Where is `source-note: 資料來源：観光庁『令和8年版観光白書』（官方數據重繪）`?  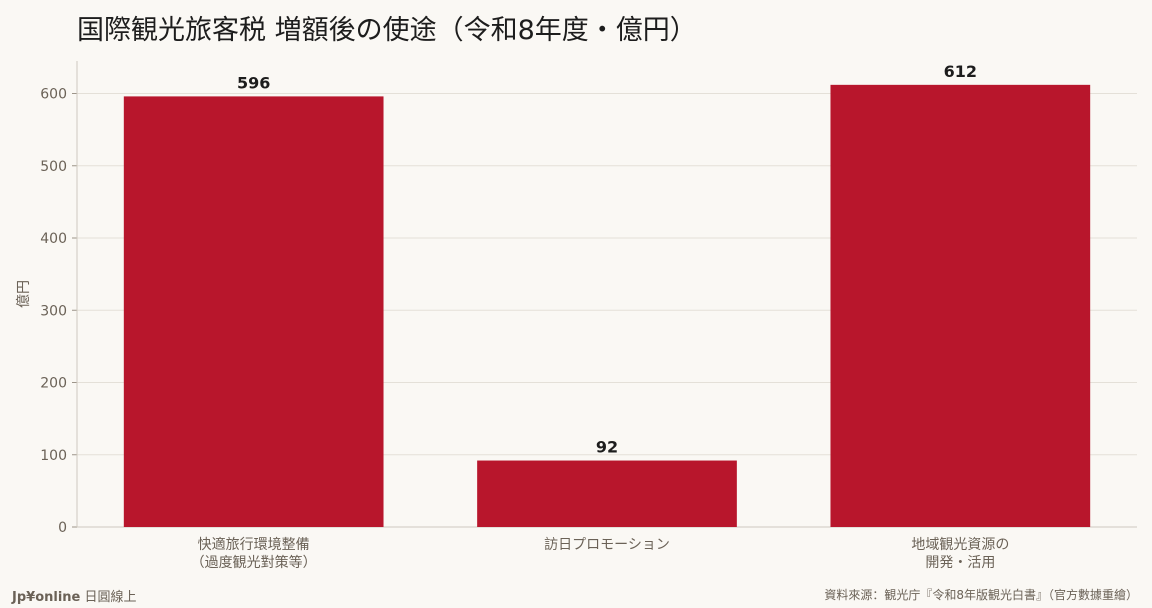 source-note: 資料來源：観光庁『令和8年版観光白書』（官方數據重繪） is located at coordinates (981, 595).